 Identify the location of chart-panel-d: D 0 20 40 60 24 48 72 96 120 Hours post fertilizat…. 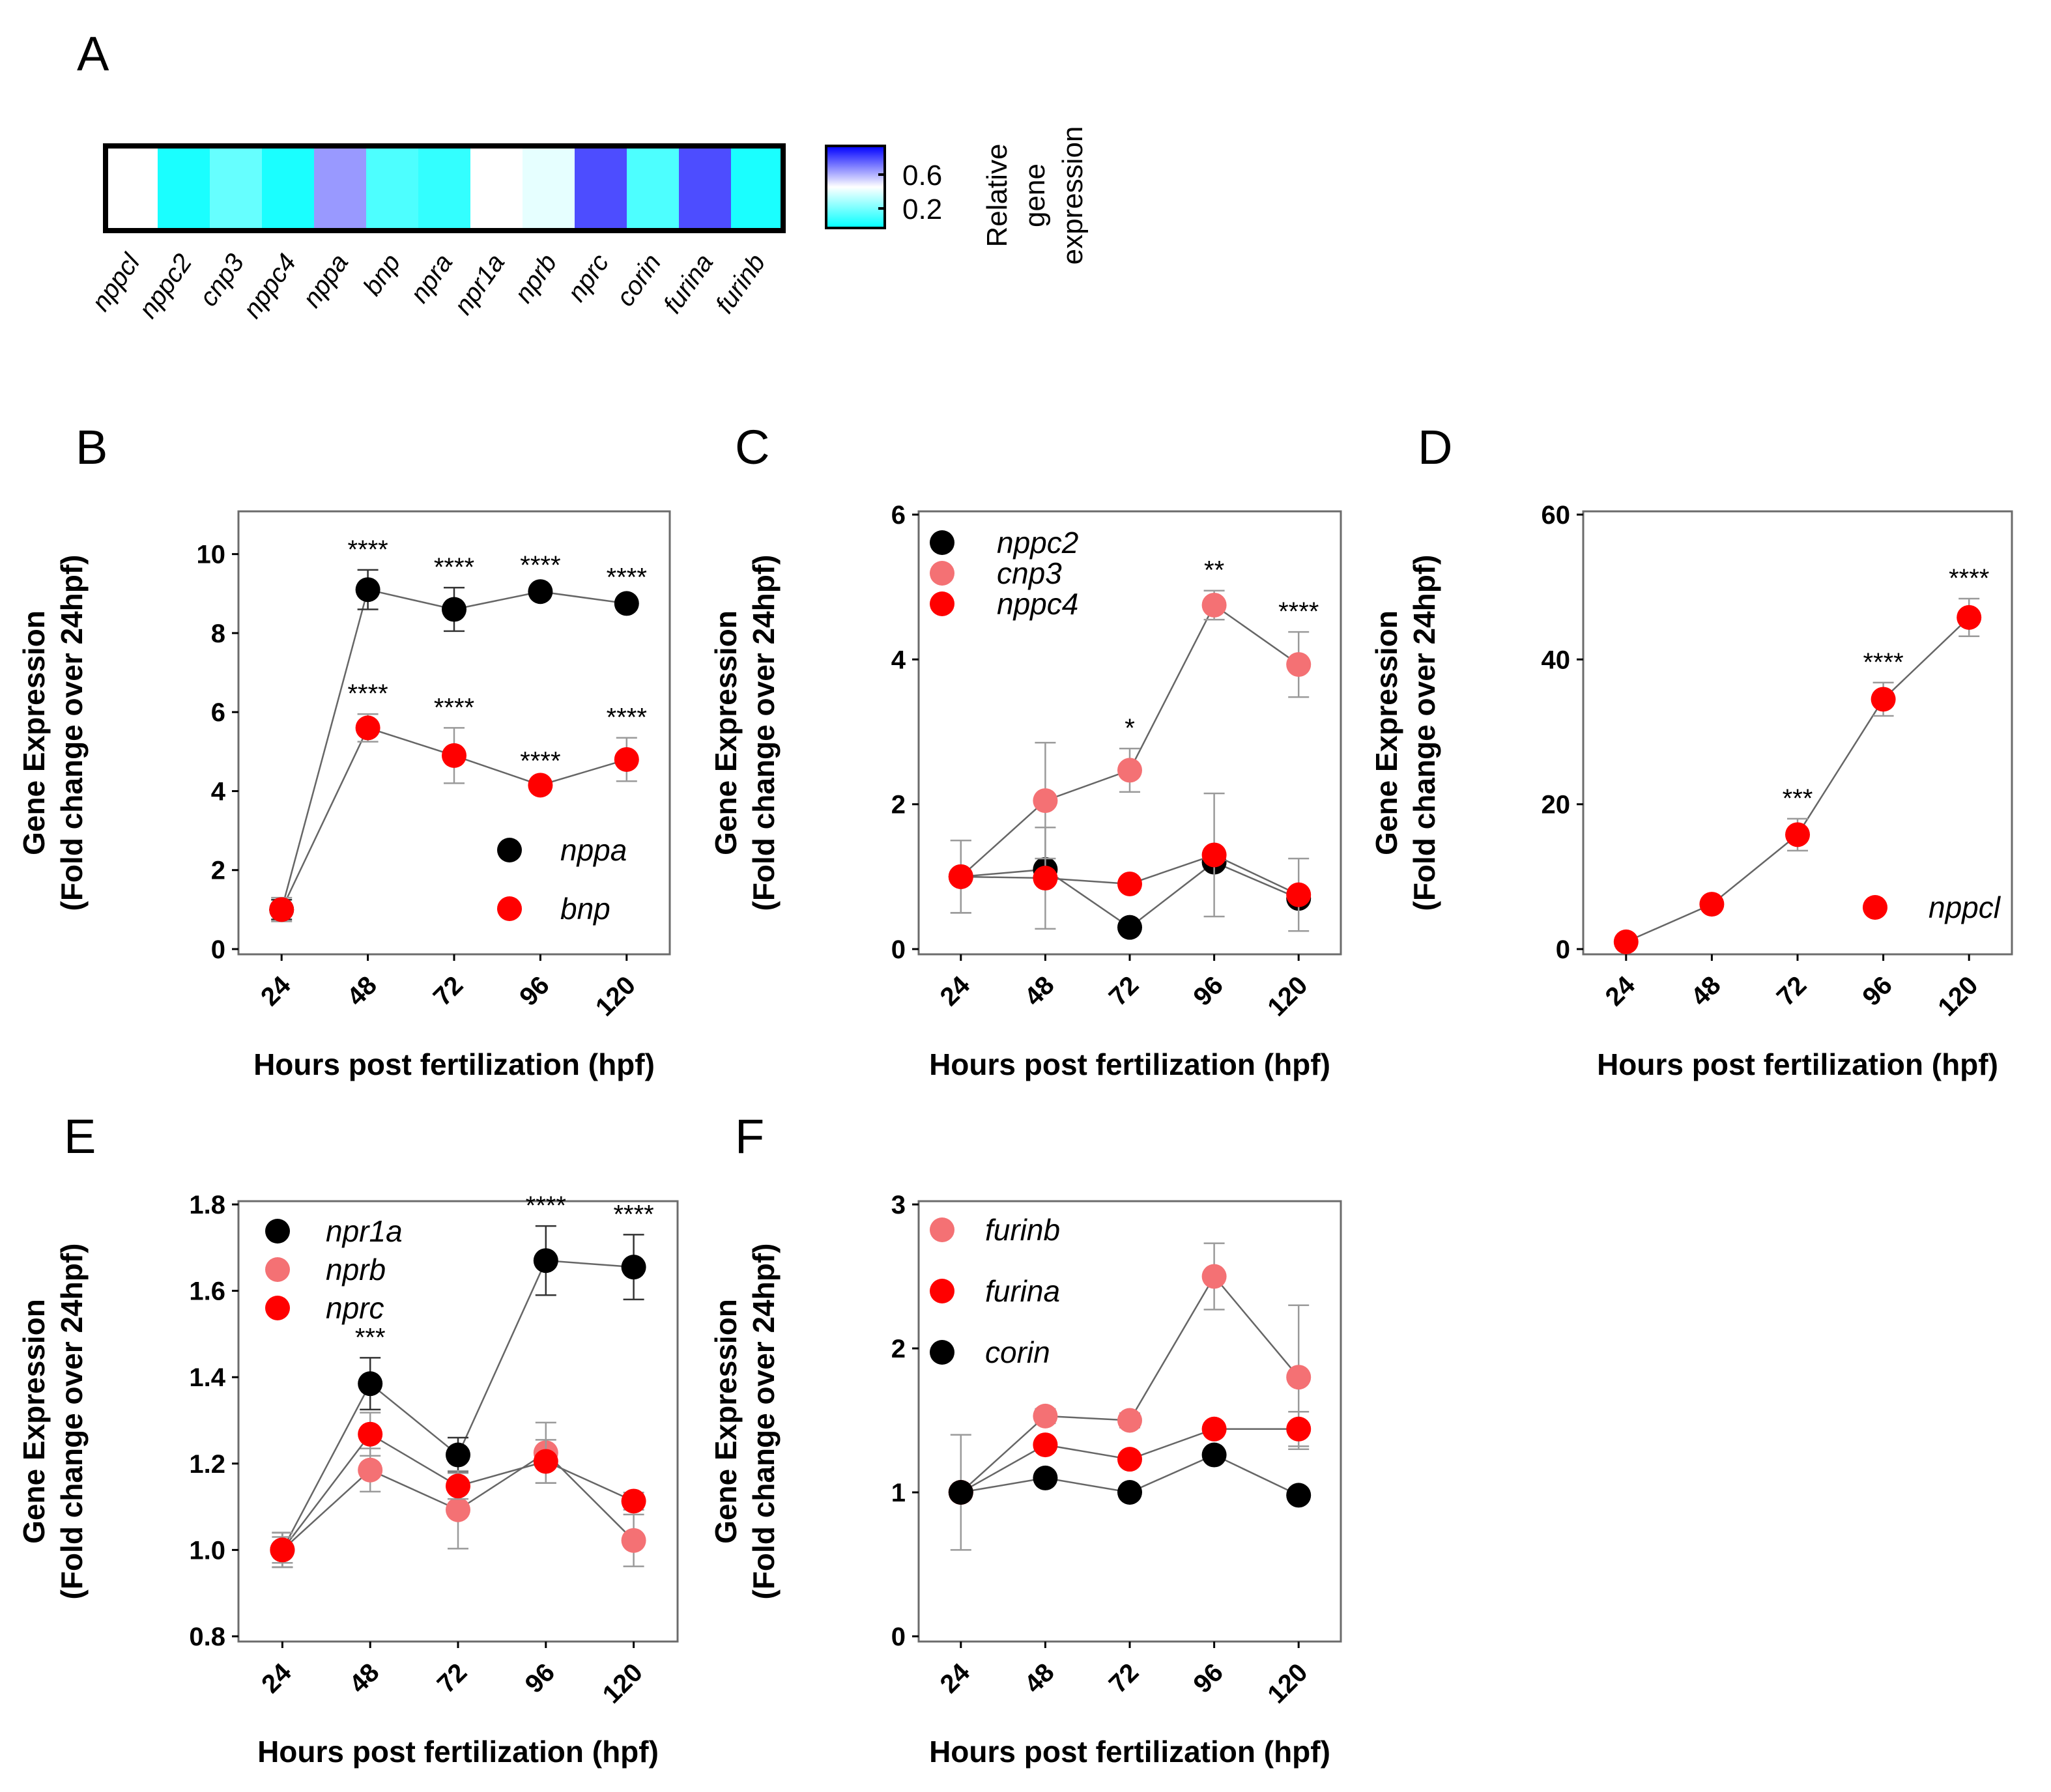
(1691, 750).